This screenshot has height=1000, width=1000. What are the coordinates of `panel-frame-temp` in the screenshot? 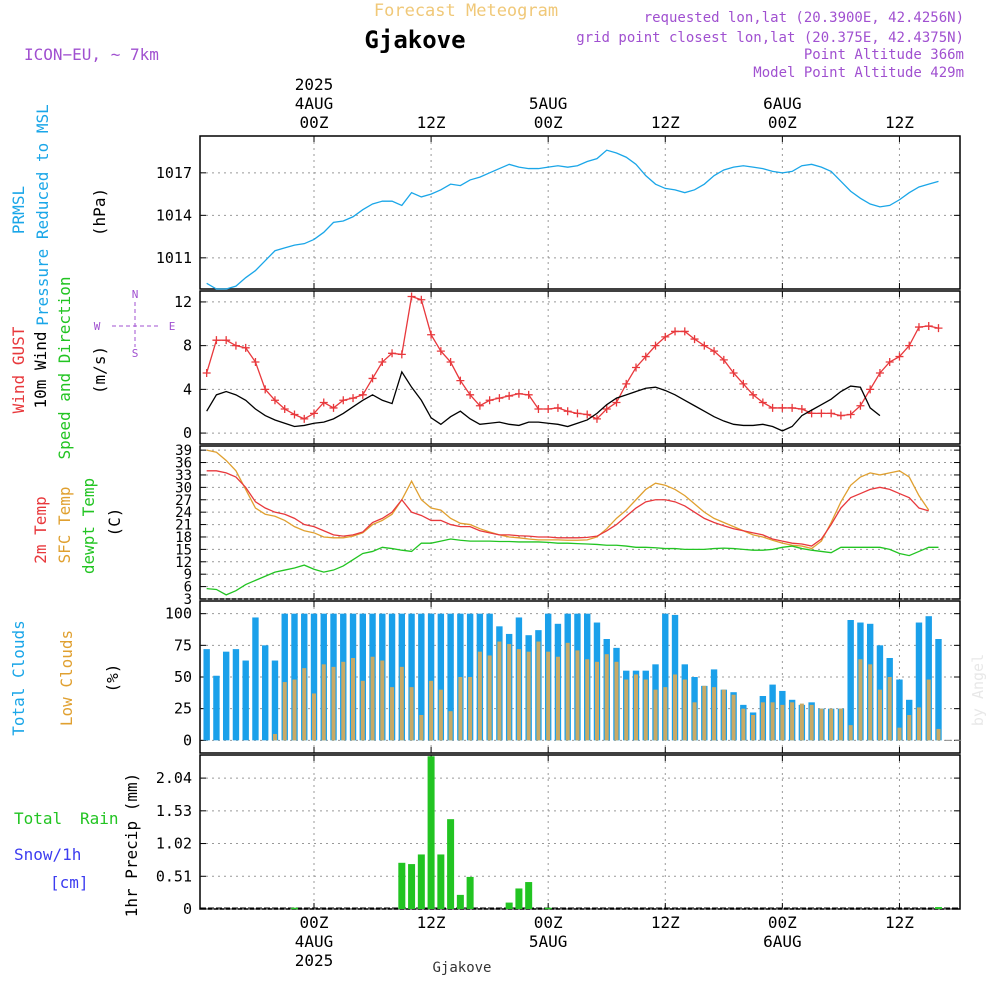 It's located at (580, 522).